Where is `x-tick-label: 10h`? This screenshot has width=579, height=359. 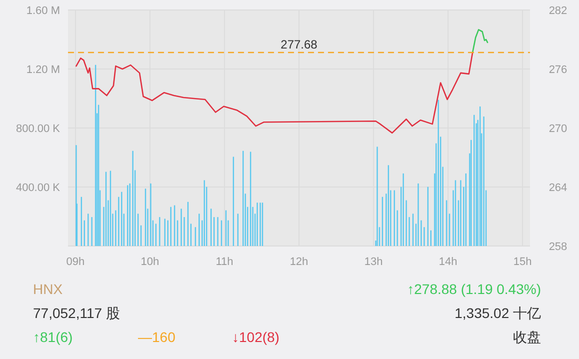
x-tick-label: 10h is located at coordinates (150, 262).